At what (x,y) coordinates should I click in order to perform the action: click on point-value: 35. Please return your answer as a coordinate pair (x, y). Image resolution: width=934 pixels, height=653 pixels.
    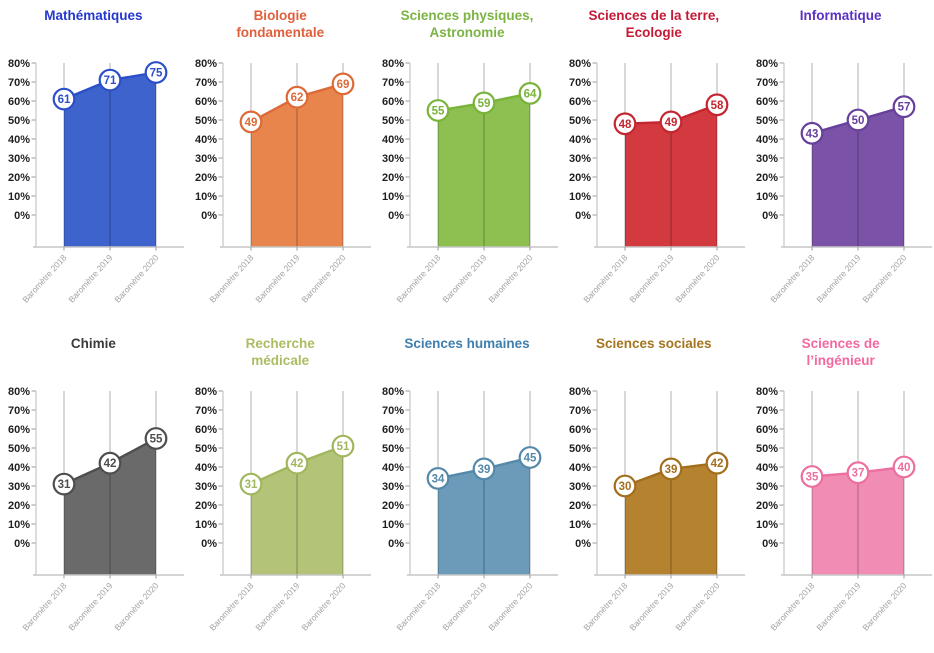
    Looking at the image, I should click on (811, 478).